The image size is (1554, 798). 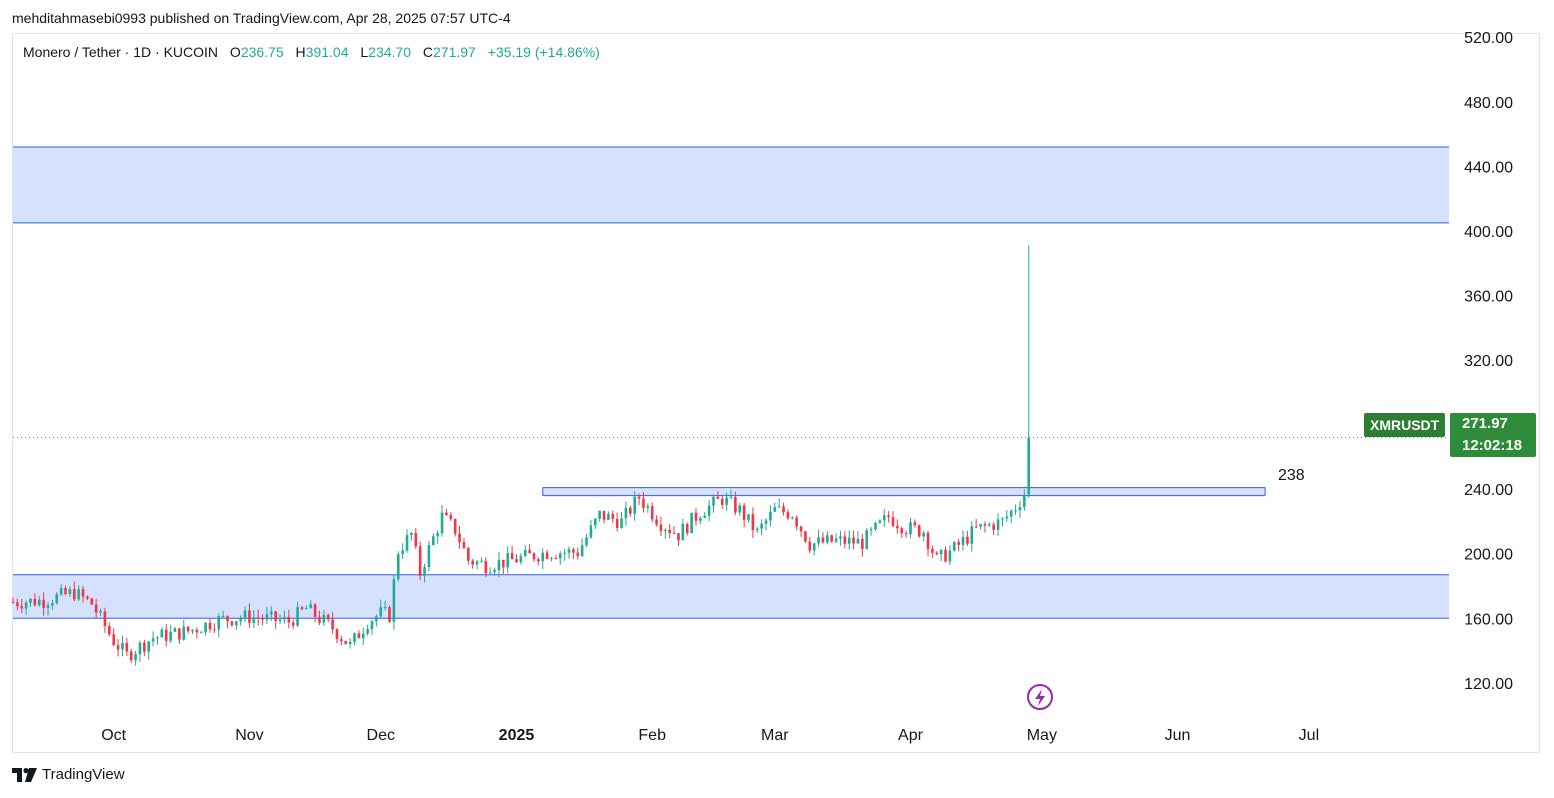 I want to click on x-tick-label: Oct, so click(x=113, y=735).